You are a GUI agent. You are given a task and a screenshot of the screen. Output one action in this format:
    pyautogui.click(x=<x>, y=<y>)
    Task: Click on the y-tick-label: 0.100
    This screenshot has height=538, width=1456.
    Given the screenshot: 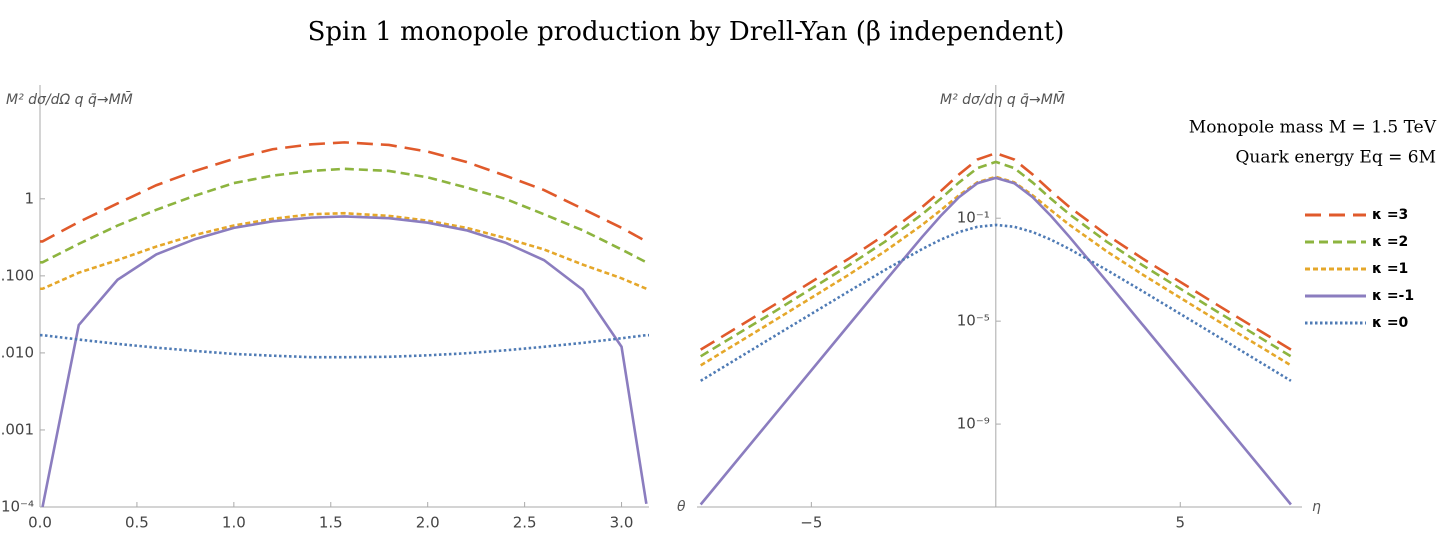 What is the action you would take?
    pyautogui.click(x=17, y=275)
    